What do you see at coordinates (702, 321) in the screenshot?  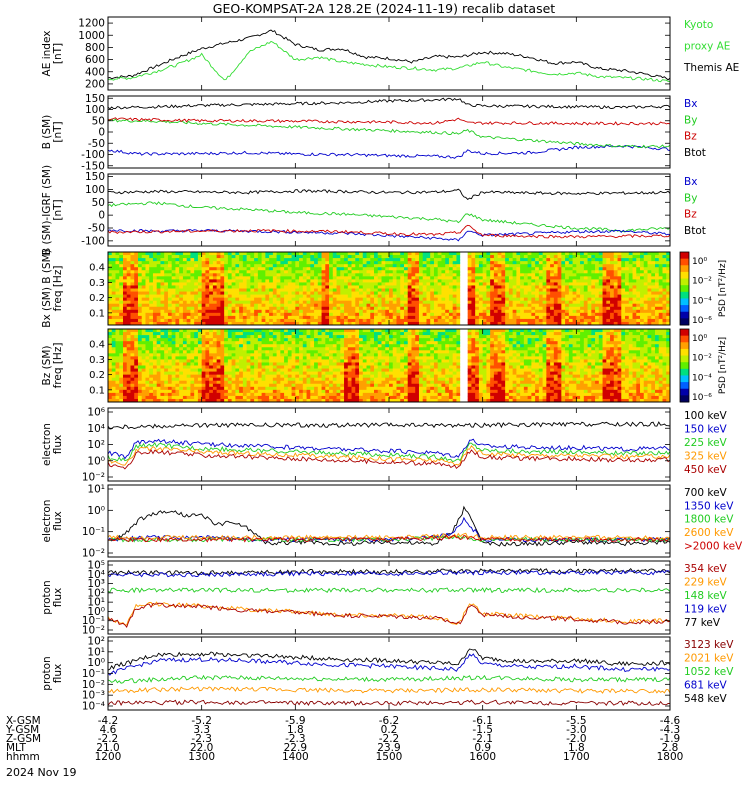 I see `colorbar-tick-label: 10⁻⁶` at bounding box center [702, 321].